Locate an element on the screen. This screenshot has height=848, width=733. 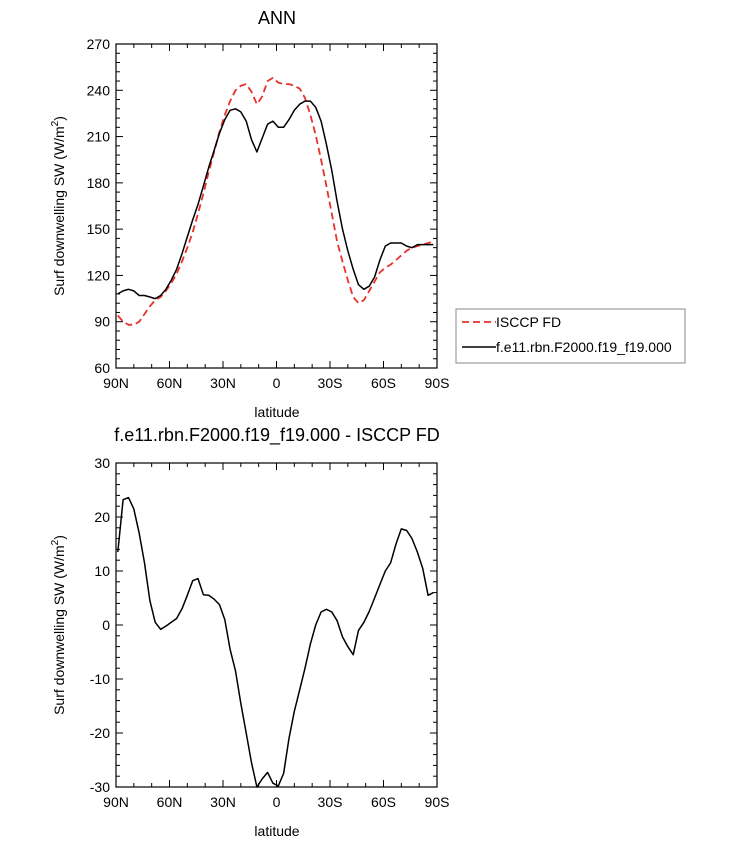
top-x-tick-label: 60N is located at coordinates (170, 383).